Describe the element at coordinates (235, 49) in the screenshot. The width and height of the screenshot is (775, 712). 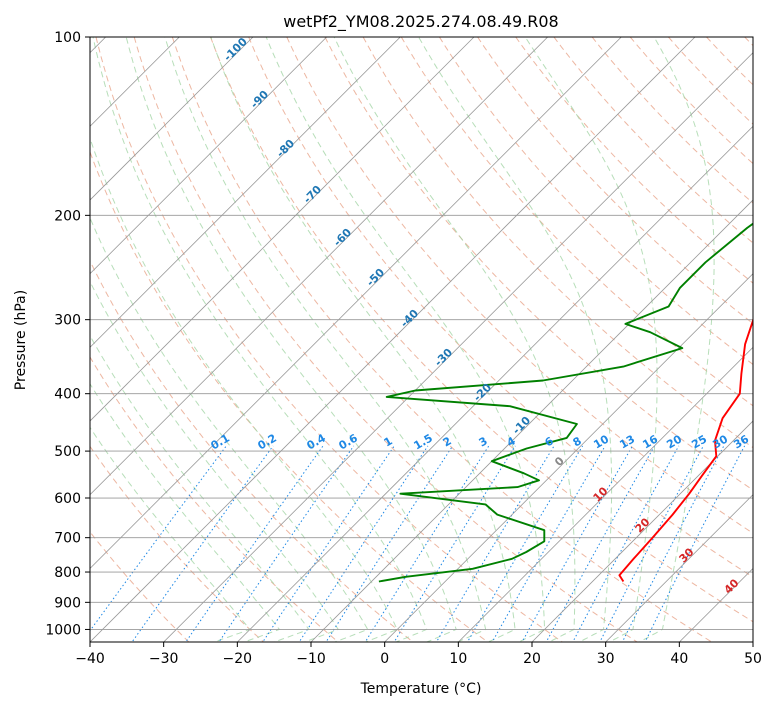
I see `dry-adiabat-label: -100` at that location.